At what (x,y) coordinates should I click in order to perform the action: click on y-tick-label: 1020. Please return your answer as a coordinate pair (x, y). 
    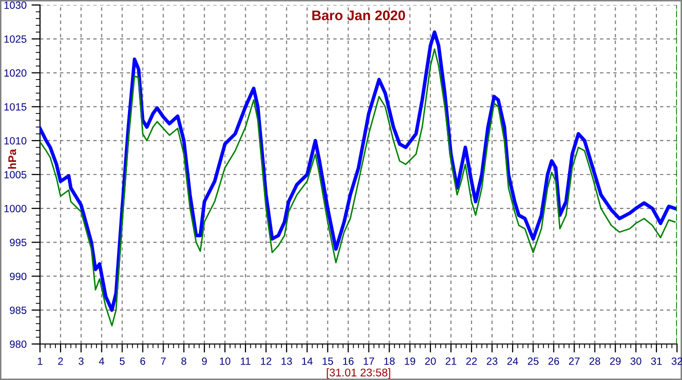
    Looking at the image, I should click on (15, 73).